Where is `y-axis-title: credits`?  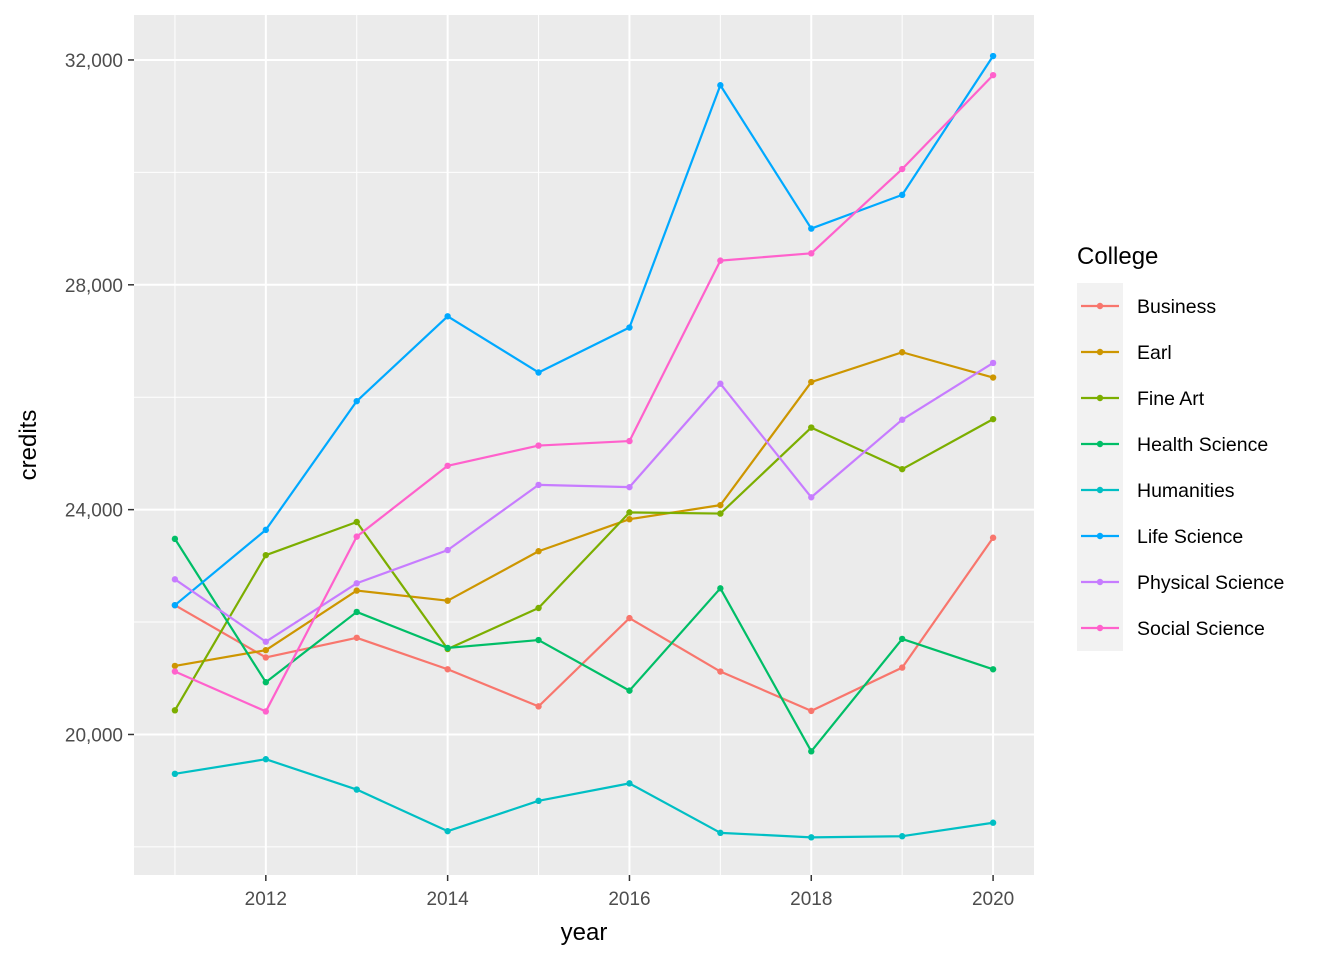 y-axis-title: credits is located at coordinates (28, 445).